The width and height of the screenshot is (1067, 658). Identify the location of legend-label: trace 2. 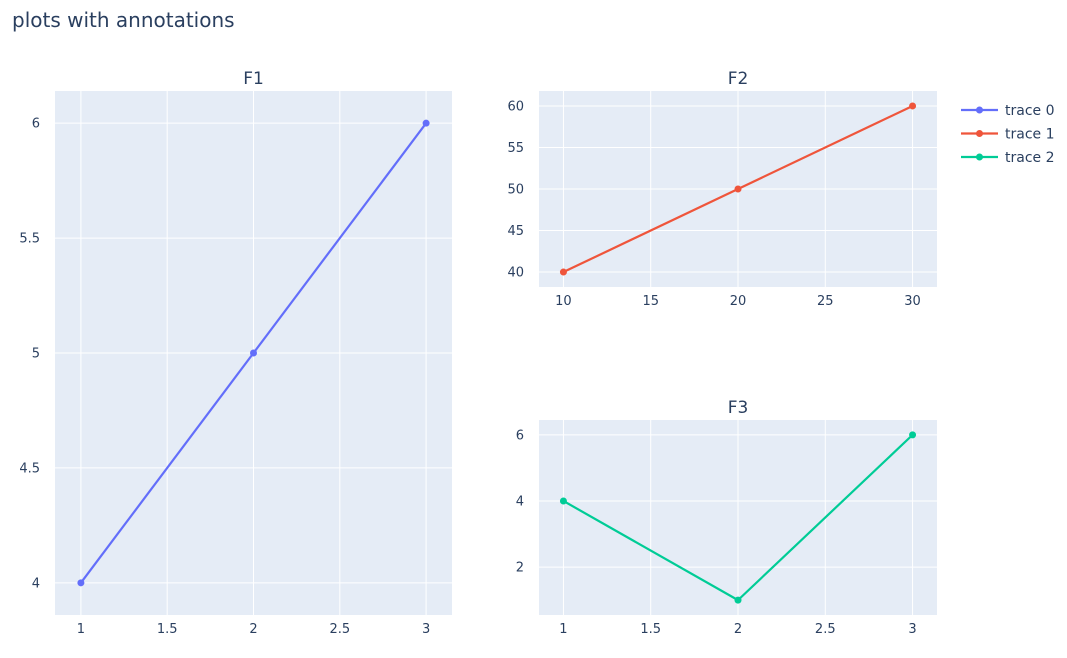
(1030, 158).